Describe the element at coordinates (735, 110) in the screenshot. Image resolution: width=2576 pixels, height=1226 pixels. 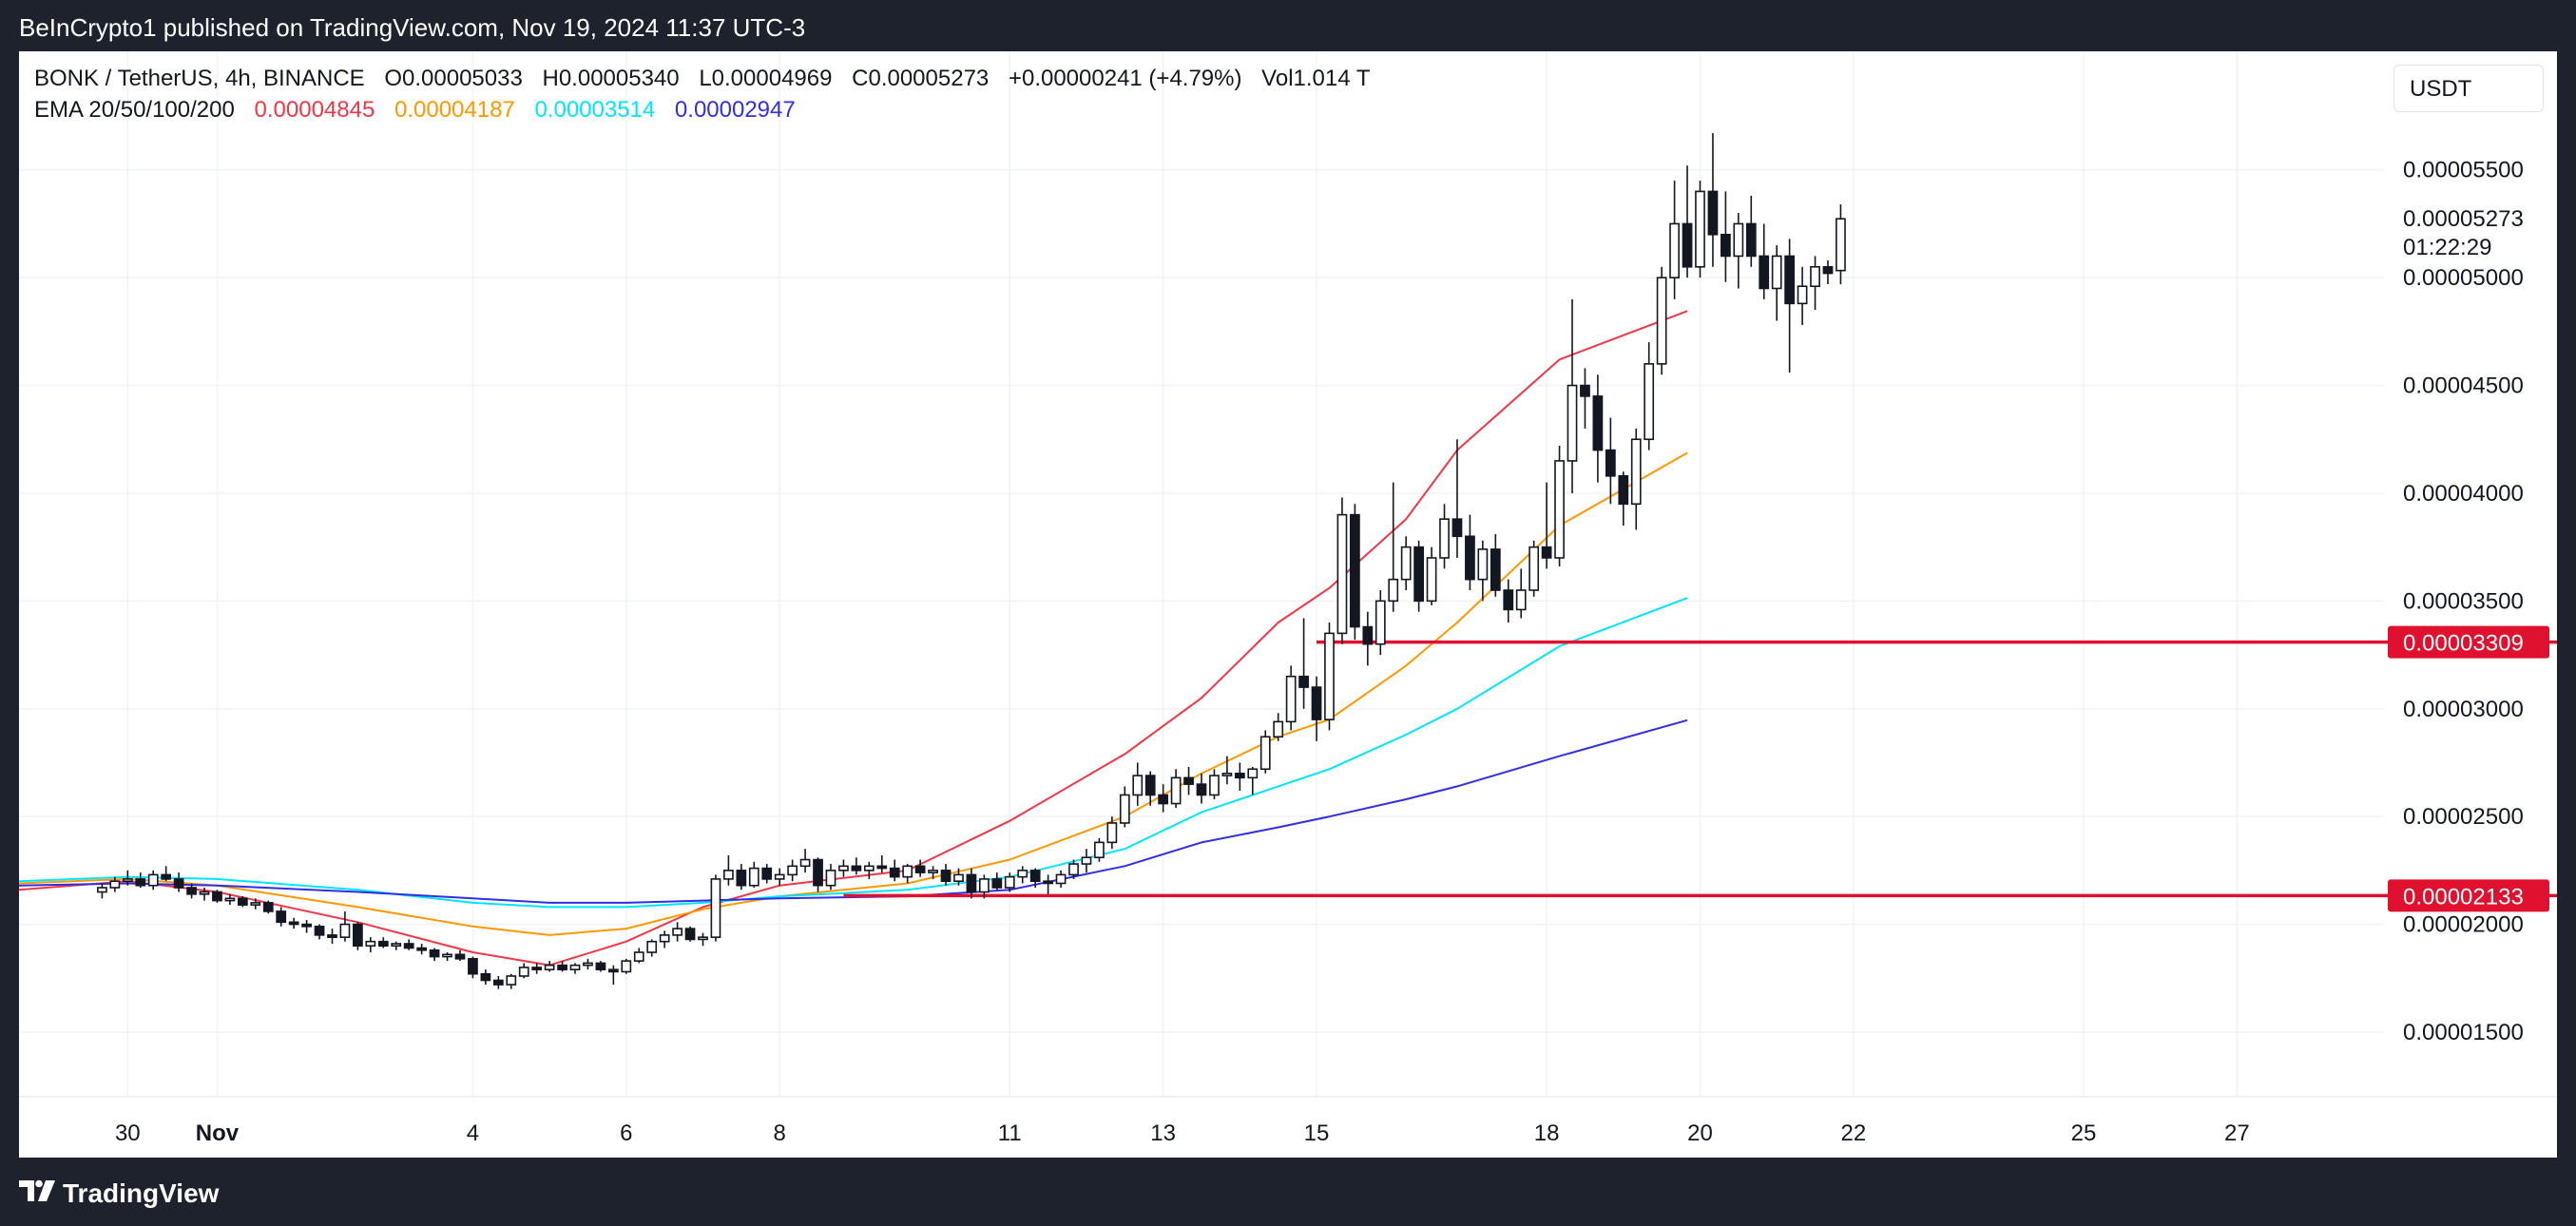
I see `ema200-value: 0.00002947` at that location.